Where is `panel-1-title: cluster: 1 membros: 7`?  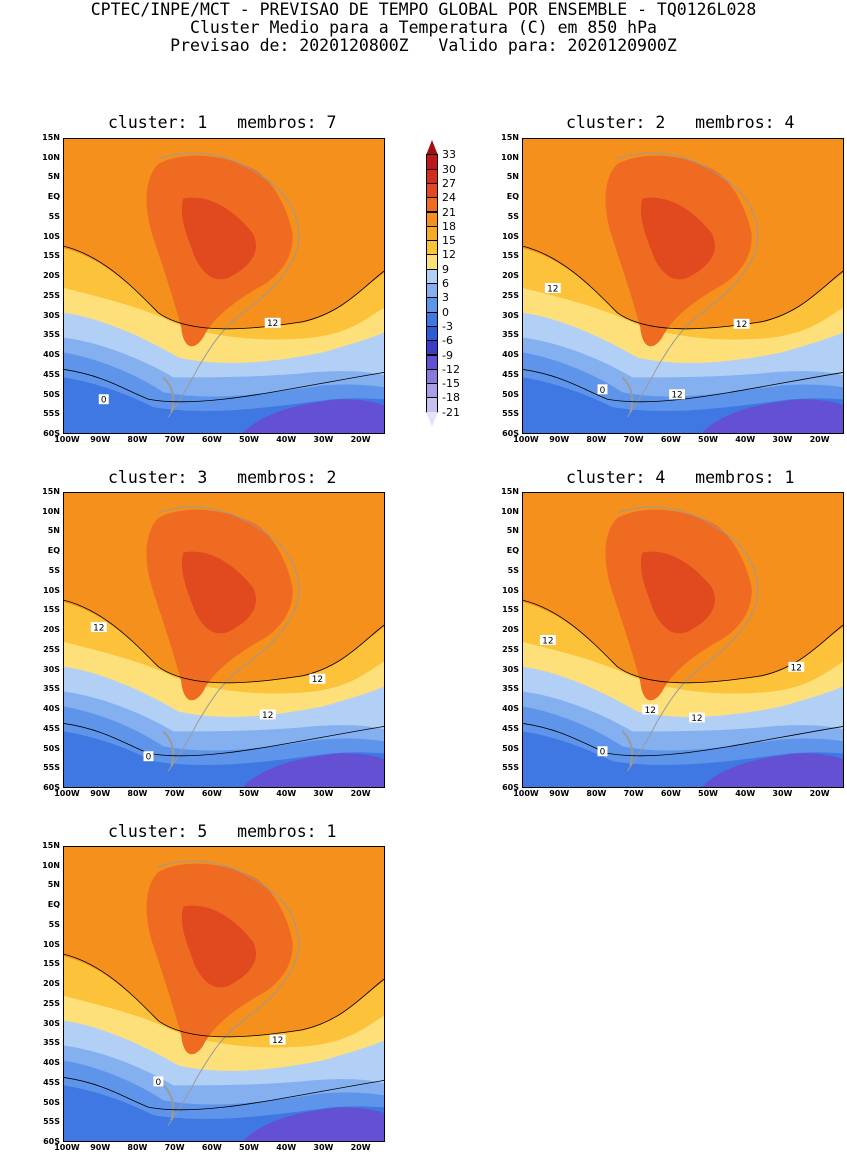 panel-1-title: cluster: 1 membros: 7 is located at coordinates (222, 122).